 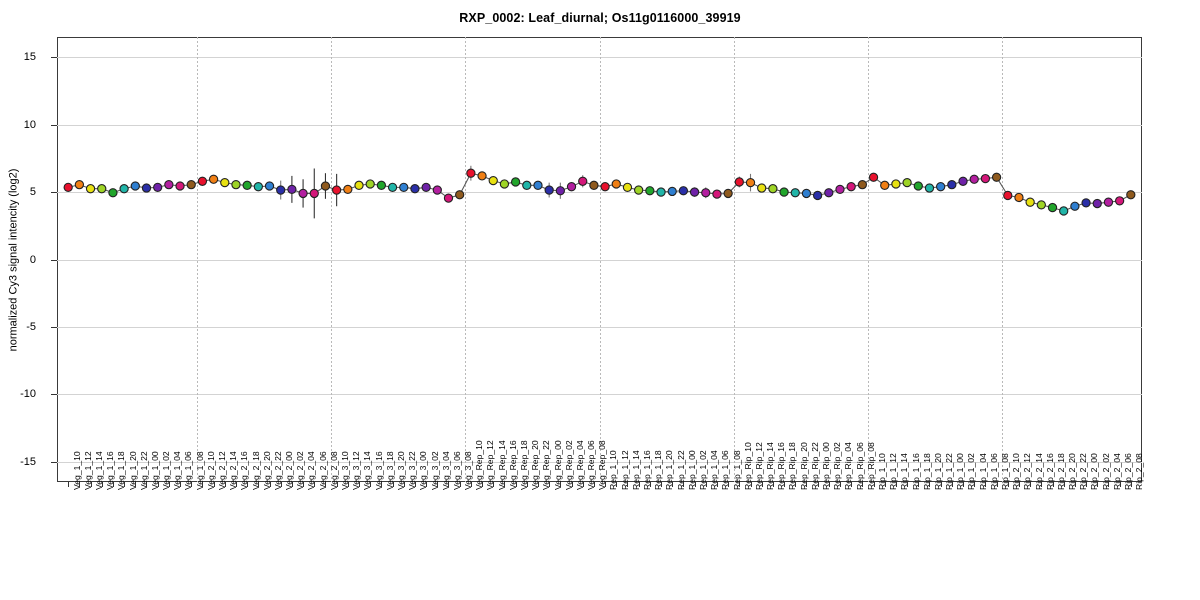 I want to click on y-tick-label: -15, so click(x=28, y=461).